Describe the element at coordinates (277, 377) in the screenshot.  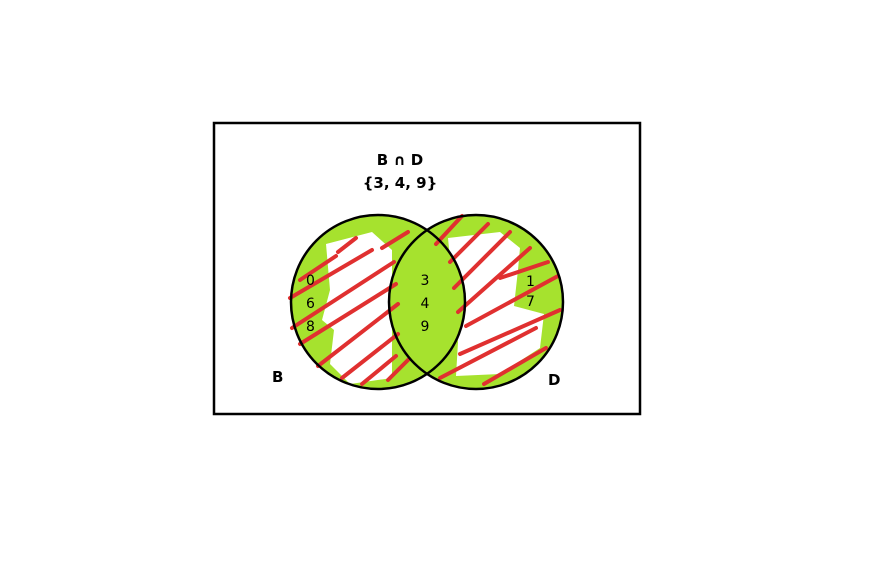
I see `set-b-label: B` at that location.